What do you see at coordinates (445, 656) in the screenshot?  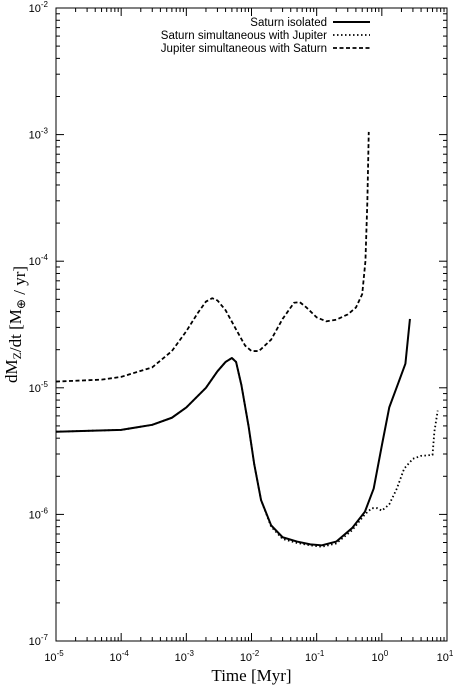 I see `x-tick-label: 10¹` at bounding box center [445, 656].